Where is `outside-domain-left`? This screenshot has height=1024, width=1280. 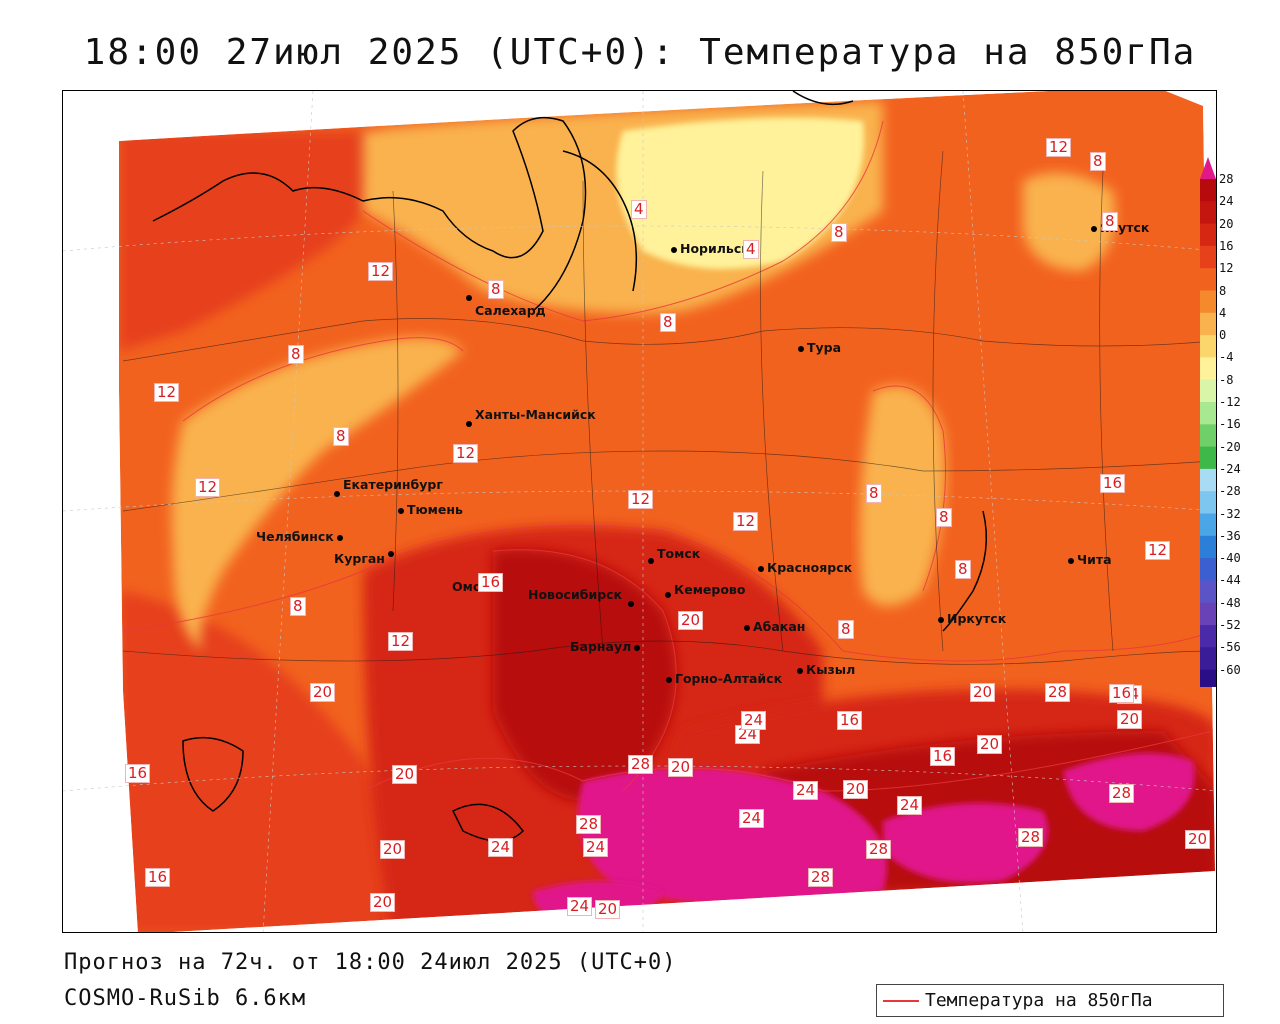 outside-domain-left is located at coordinates (100, 536).